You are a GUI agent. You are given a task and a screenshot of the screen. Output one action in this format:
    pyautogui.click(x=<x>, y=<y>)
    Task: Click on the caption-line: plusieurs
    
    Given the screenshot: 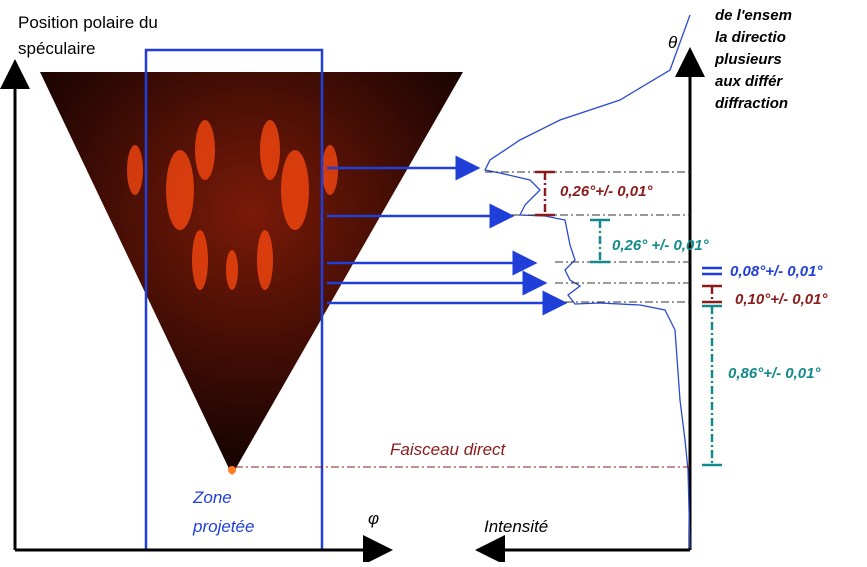 What is the action you would take?
    pyautogui.click(x=748, y=59)
    